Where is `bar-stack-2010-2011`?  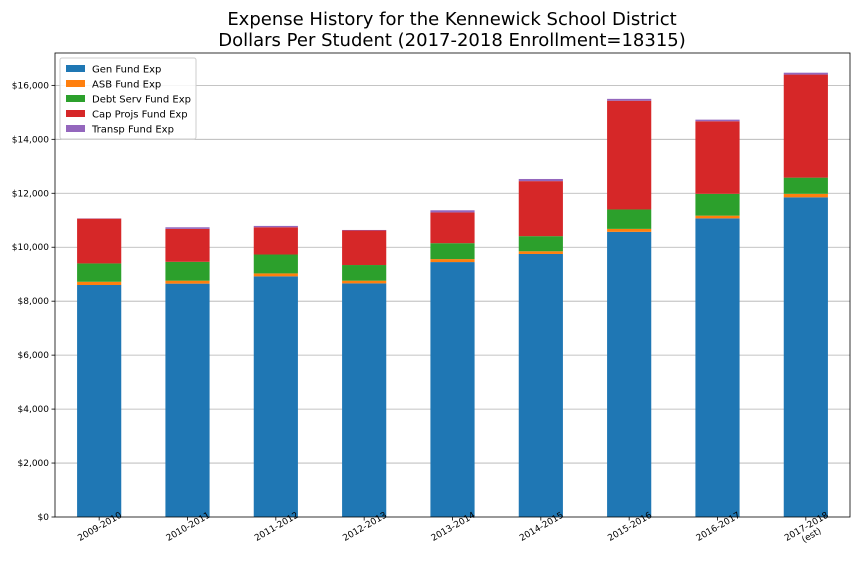 bar-stack-2010-2011 is located at coordinates (187, 372).